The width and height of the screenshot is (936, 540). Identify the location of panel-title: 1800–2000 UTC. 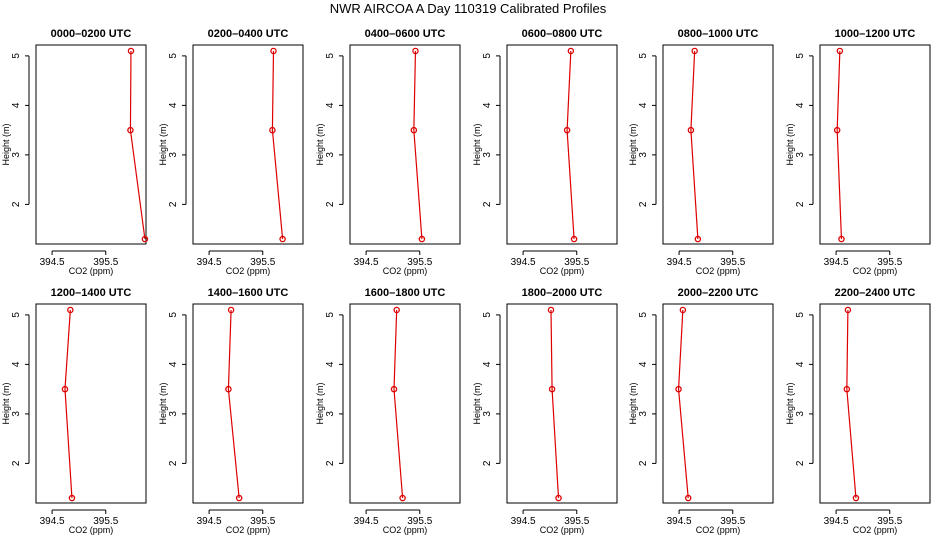
(562, 293).